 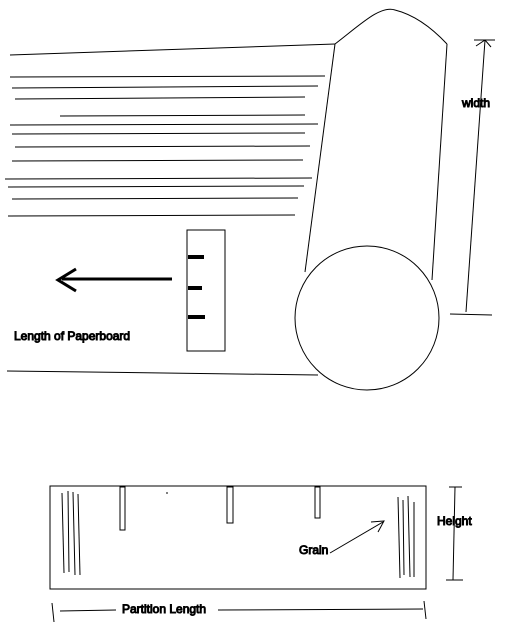 What do you see at coordinates (239, 611) in the screenshot?
I see `partition-length-dimension` at bounding box center [239, 611].